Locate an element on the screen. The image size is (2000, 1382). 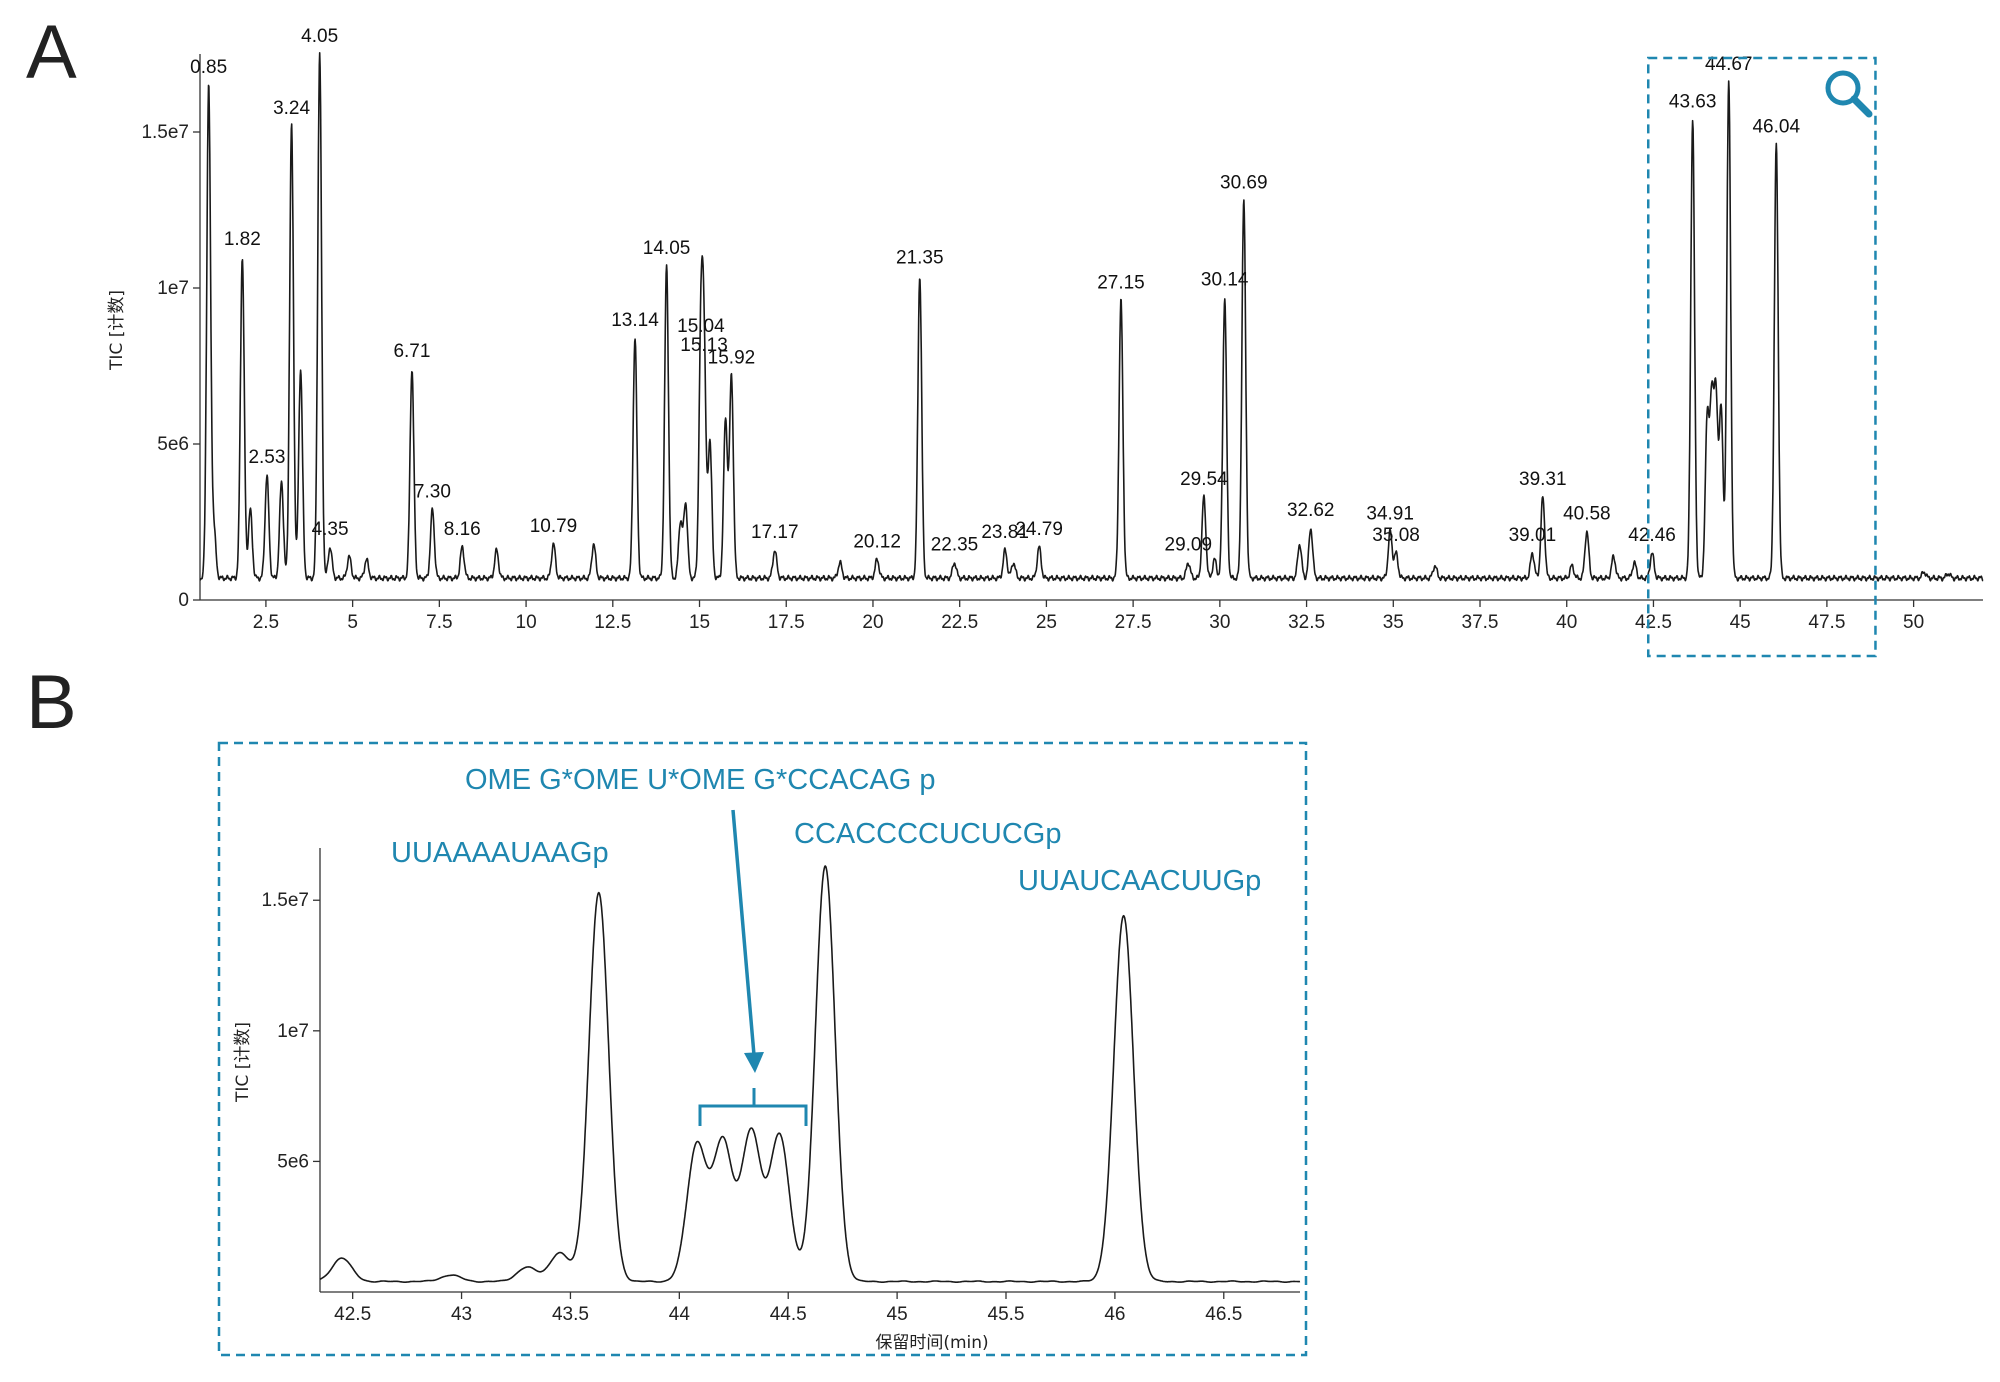
x-tick-label: 43 is located at coordinates (461, 1314).